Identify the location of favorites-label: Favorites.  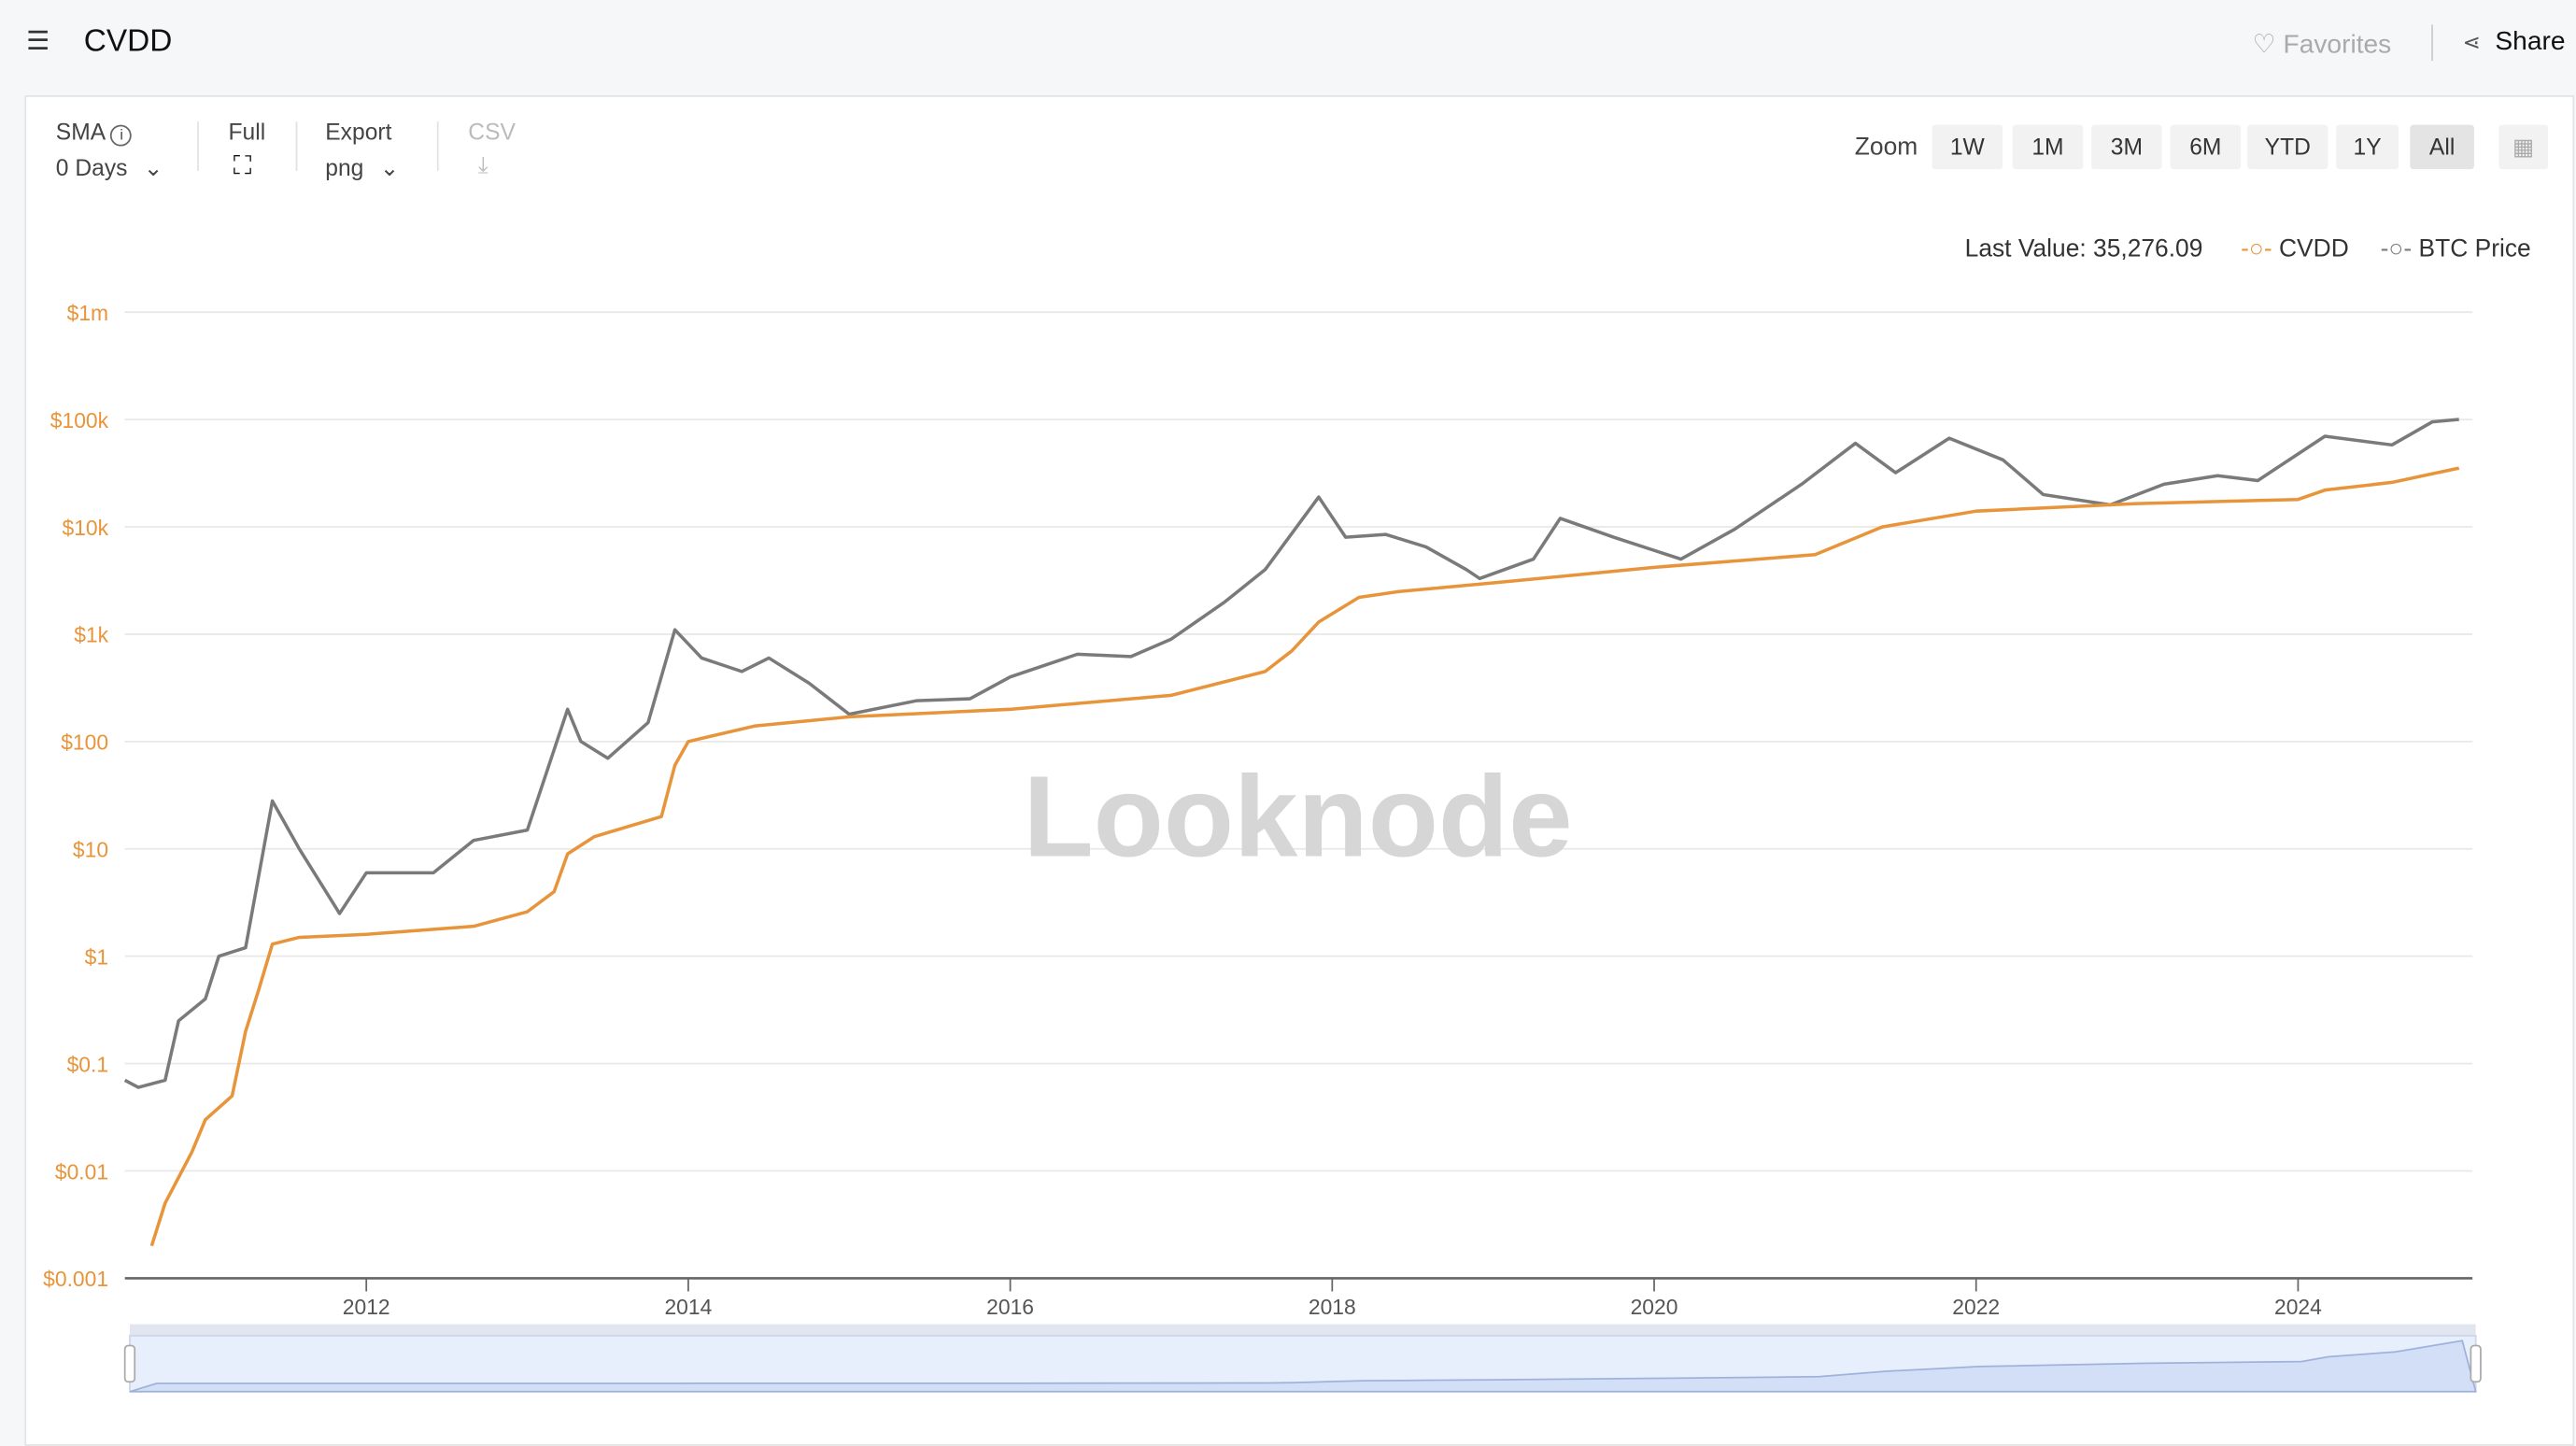
(2337, 45).